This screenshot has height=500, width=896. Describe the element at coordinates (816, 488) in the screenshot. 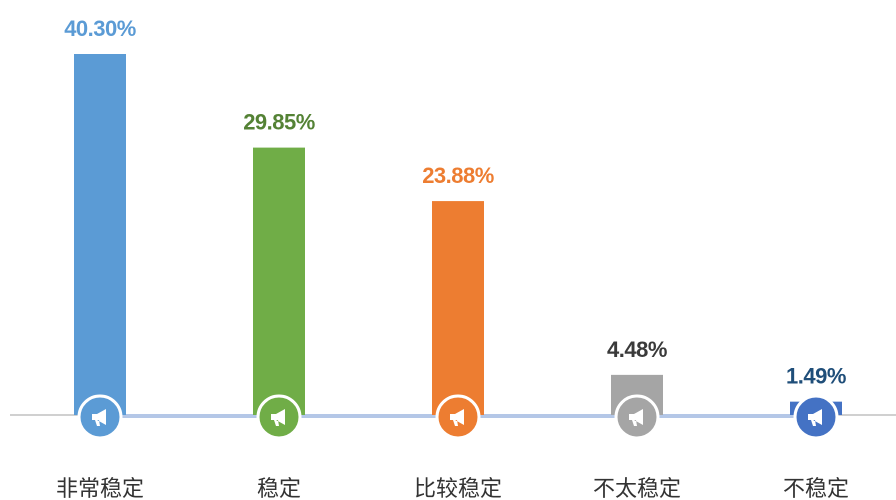

I see `category-label: 不稳定` at that location.